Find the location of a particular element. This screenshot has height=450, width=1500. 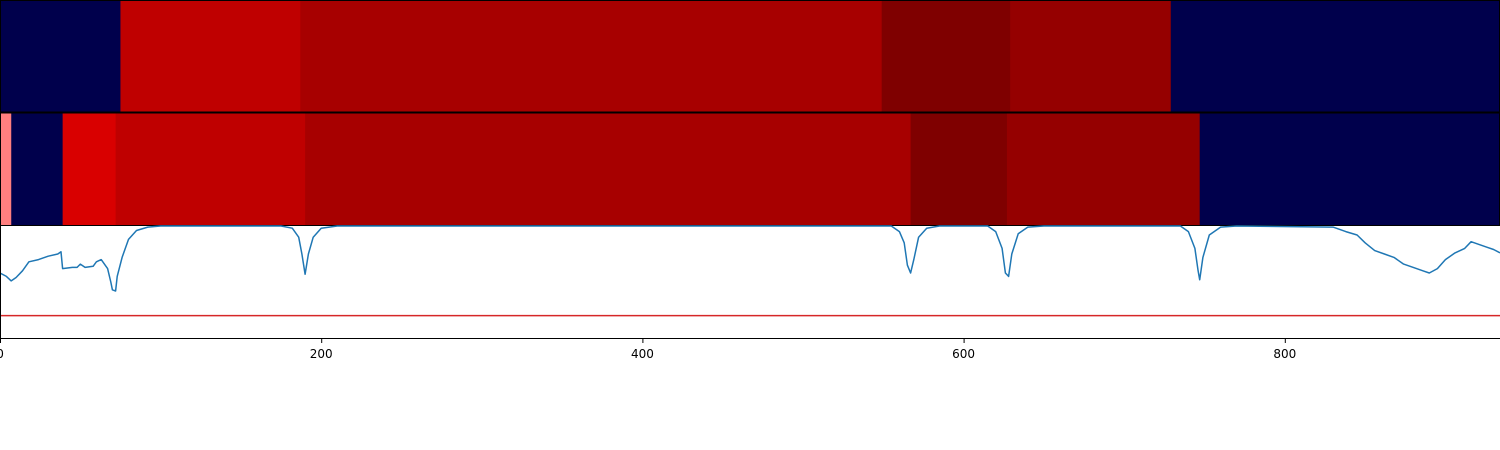

x-tick-label-0: 0 is located at coordinates (2, 354).